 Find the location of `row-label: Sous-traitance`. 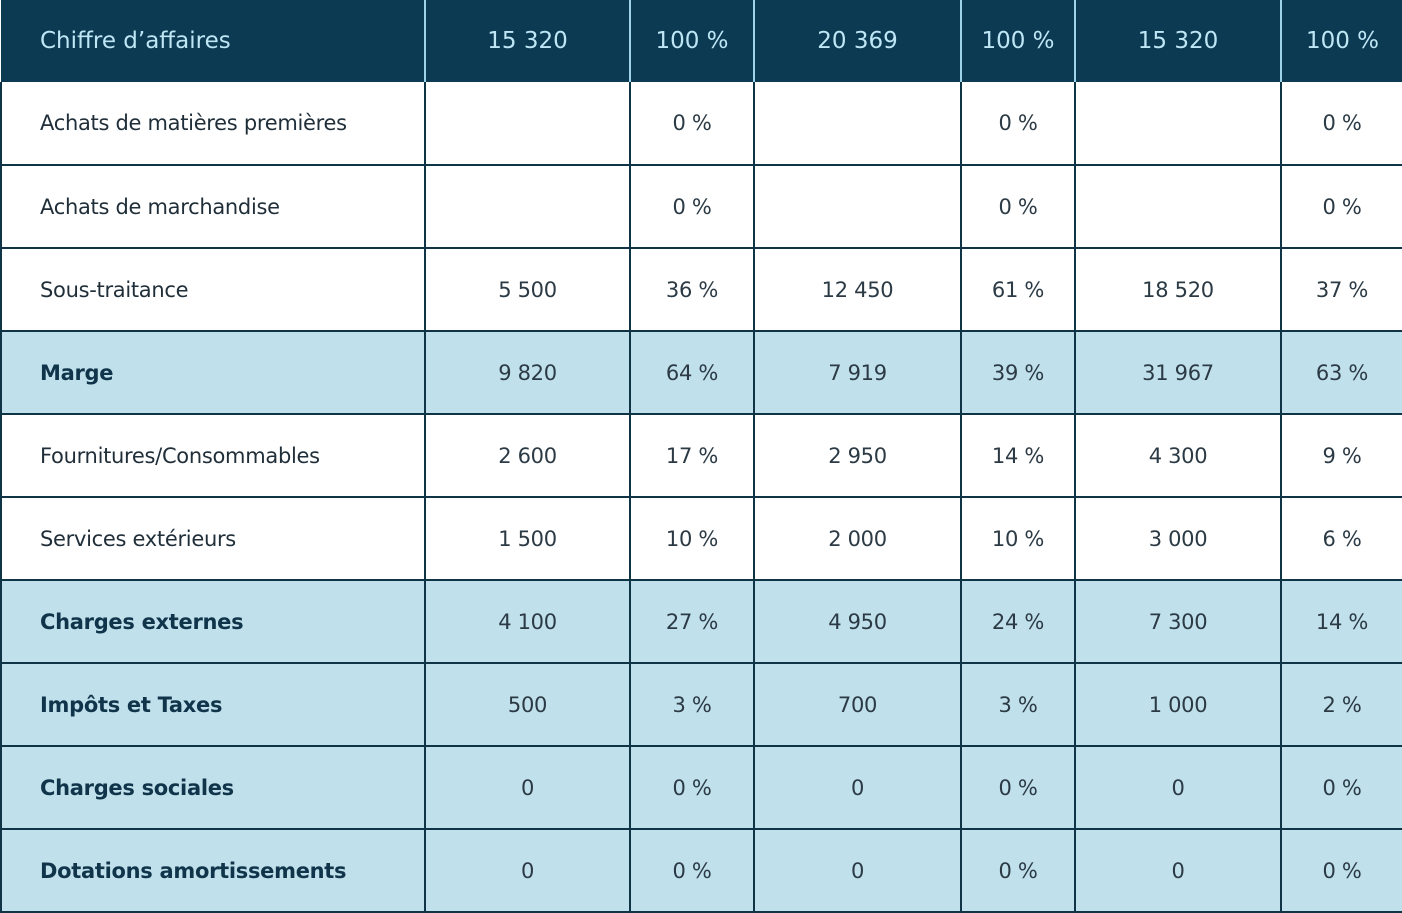

row-label: Sous-traitance is located at coordinates (213, 289).